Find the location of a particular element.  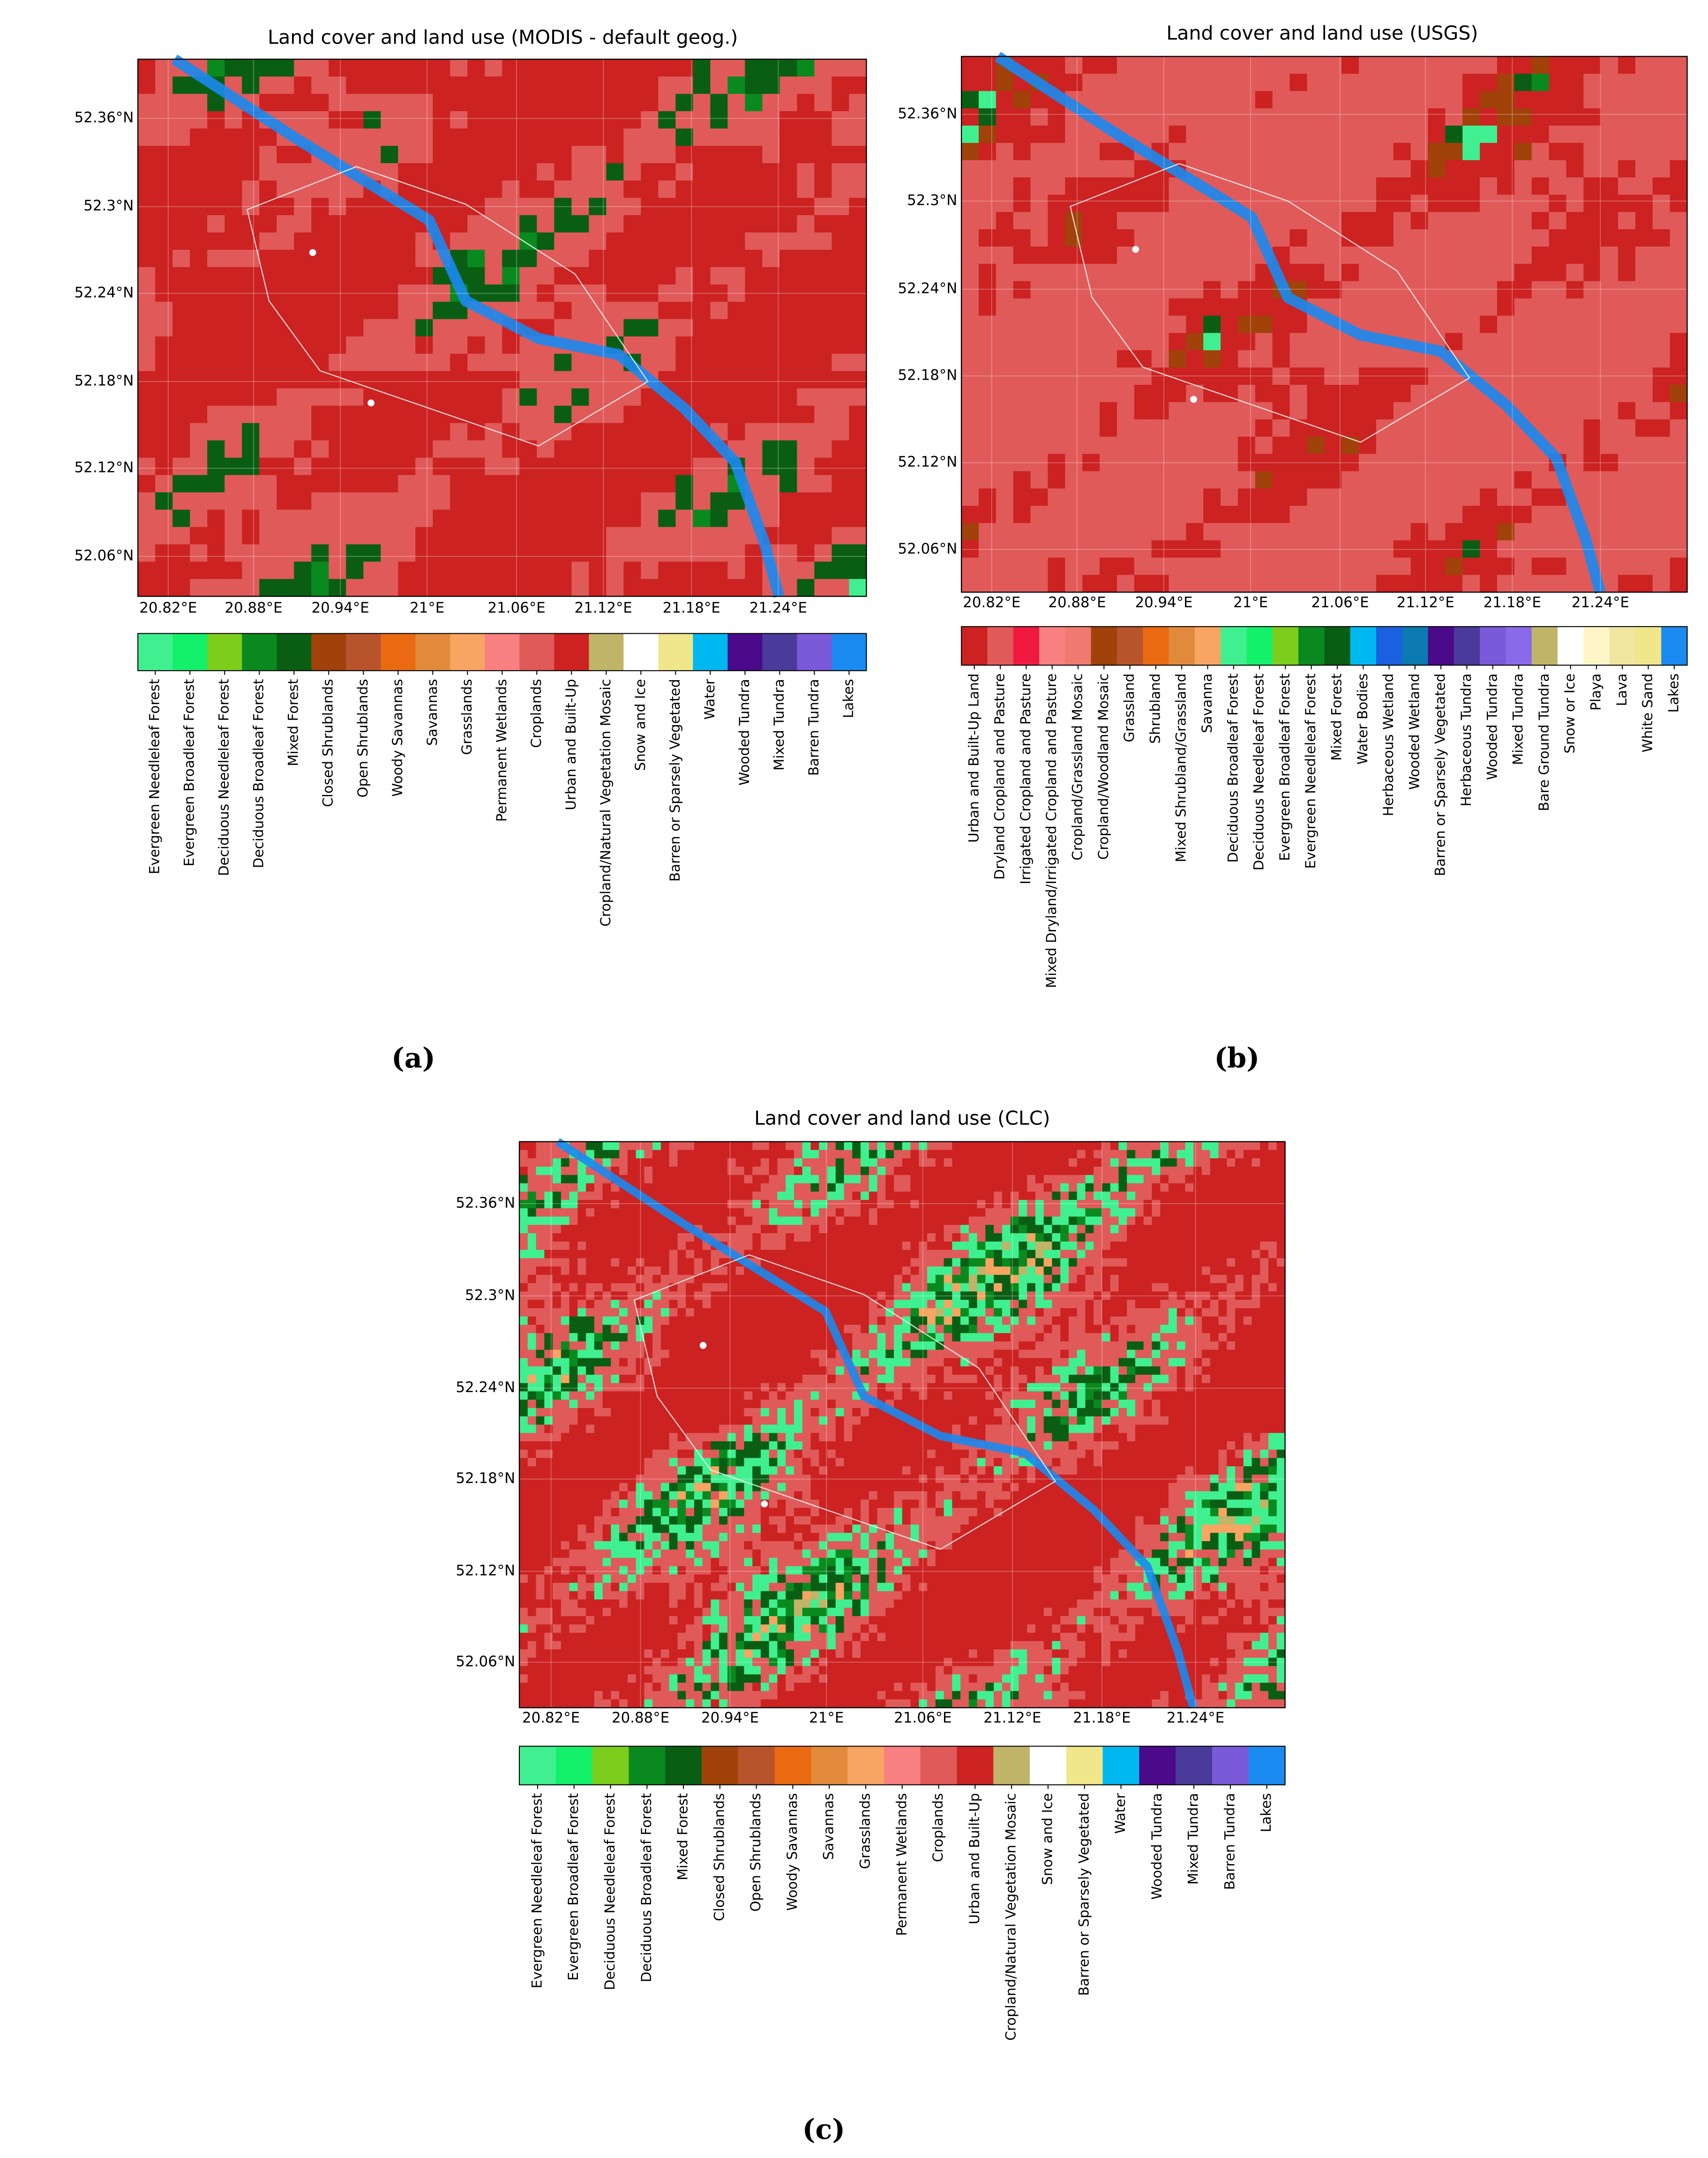

lon-tick-label: 21.12°E is located at coordinates (1425, 602).